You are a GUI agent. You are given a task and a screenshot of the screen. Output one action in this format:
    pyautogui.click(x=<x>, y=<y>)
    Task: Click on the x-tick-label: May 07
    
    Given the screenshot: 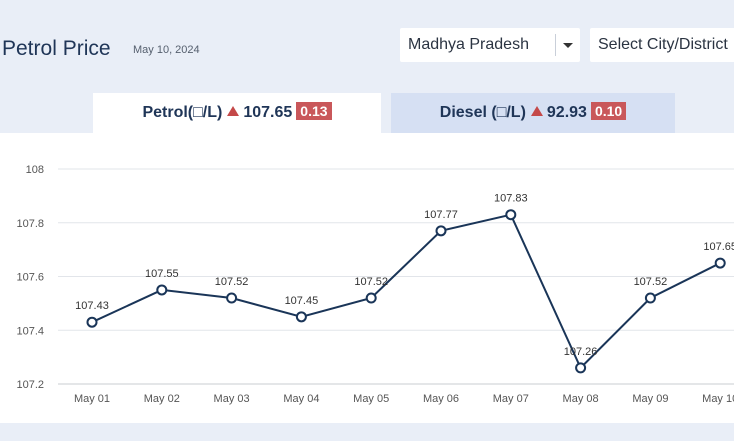 What is the action you would take?
    pyautogui.click(x=511, y=399)
    